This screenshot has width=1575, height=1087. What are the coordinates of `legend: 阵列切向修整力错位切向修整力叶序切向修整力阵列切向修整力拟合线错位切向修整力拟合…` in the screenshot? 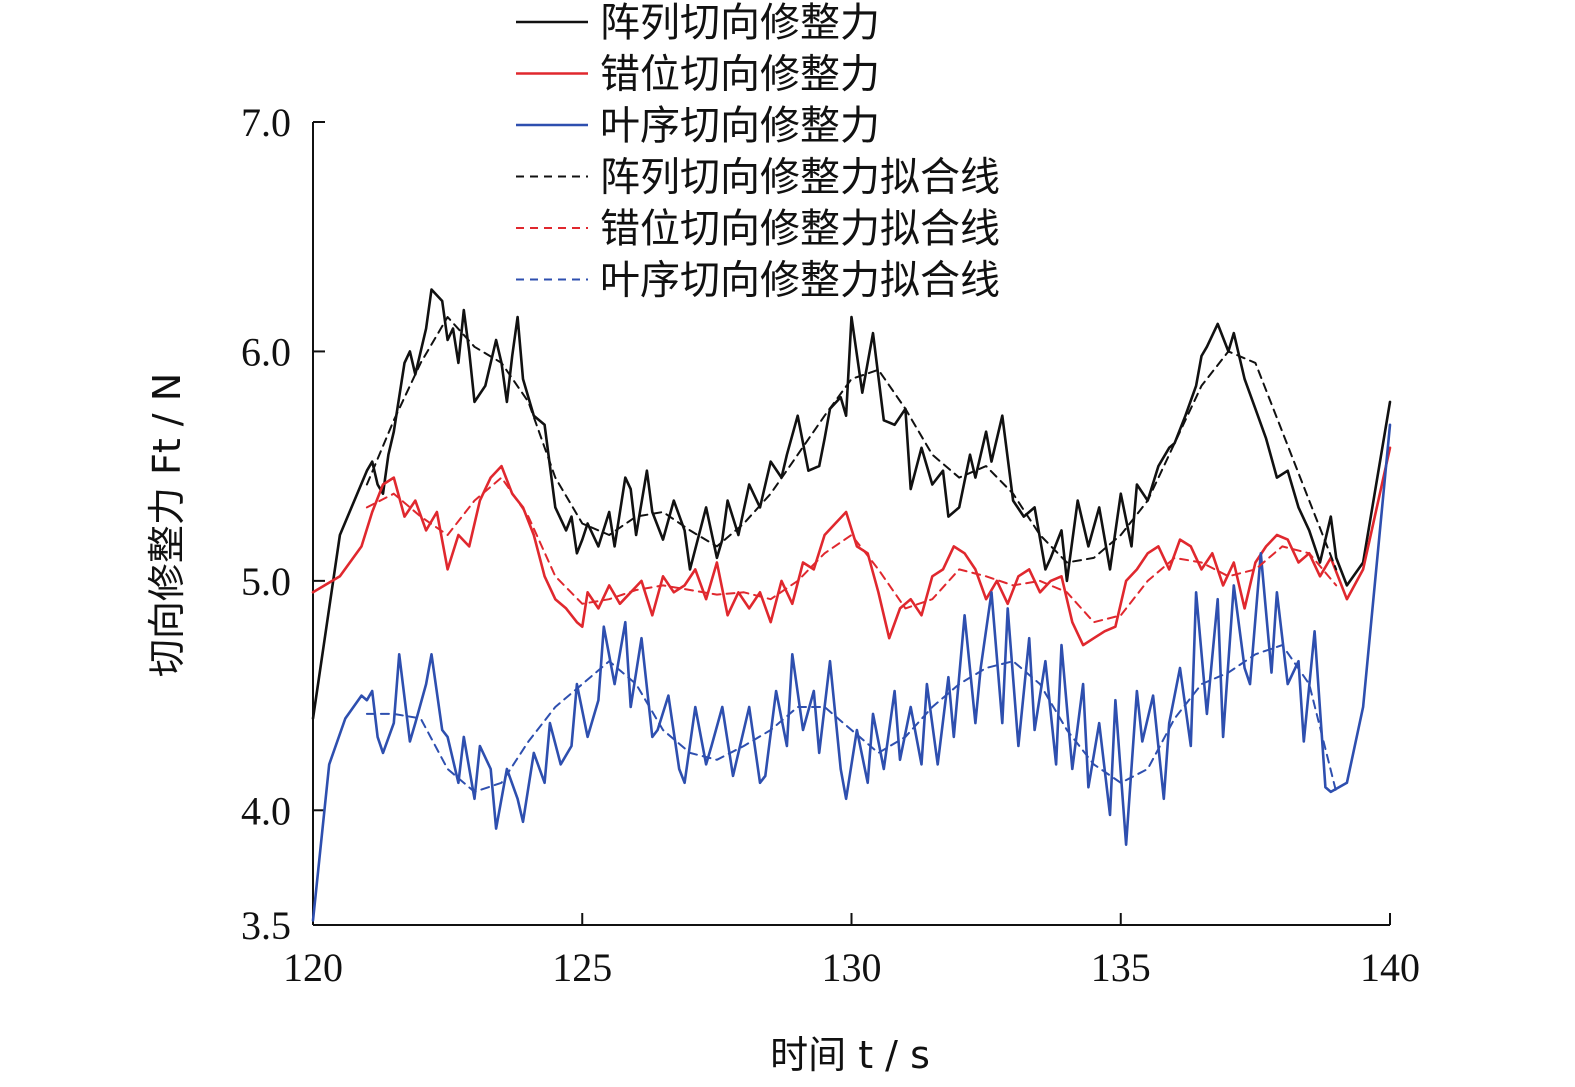 It's located at (758, 152).